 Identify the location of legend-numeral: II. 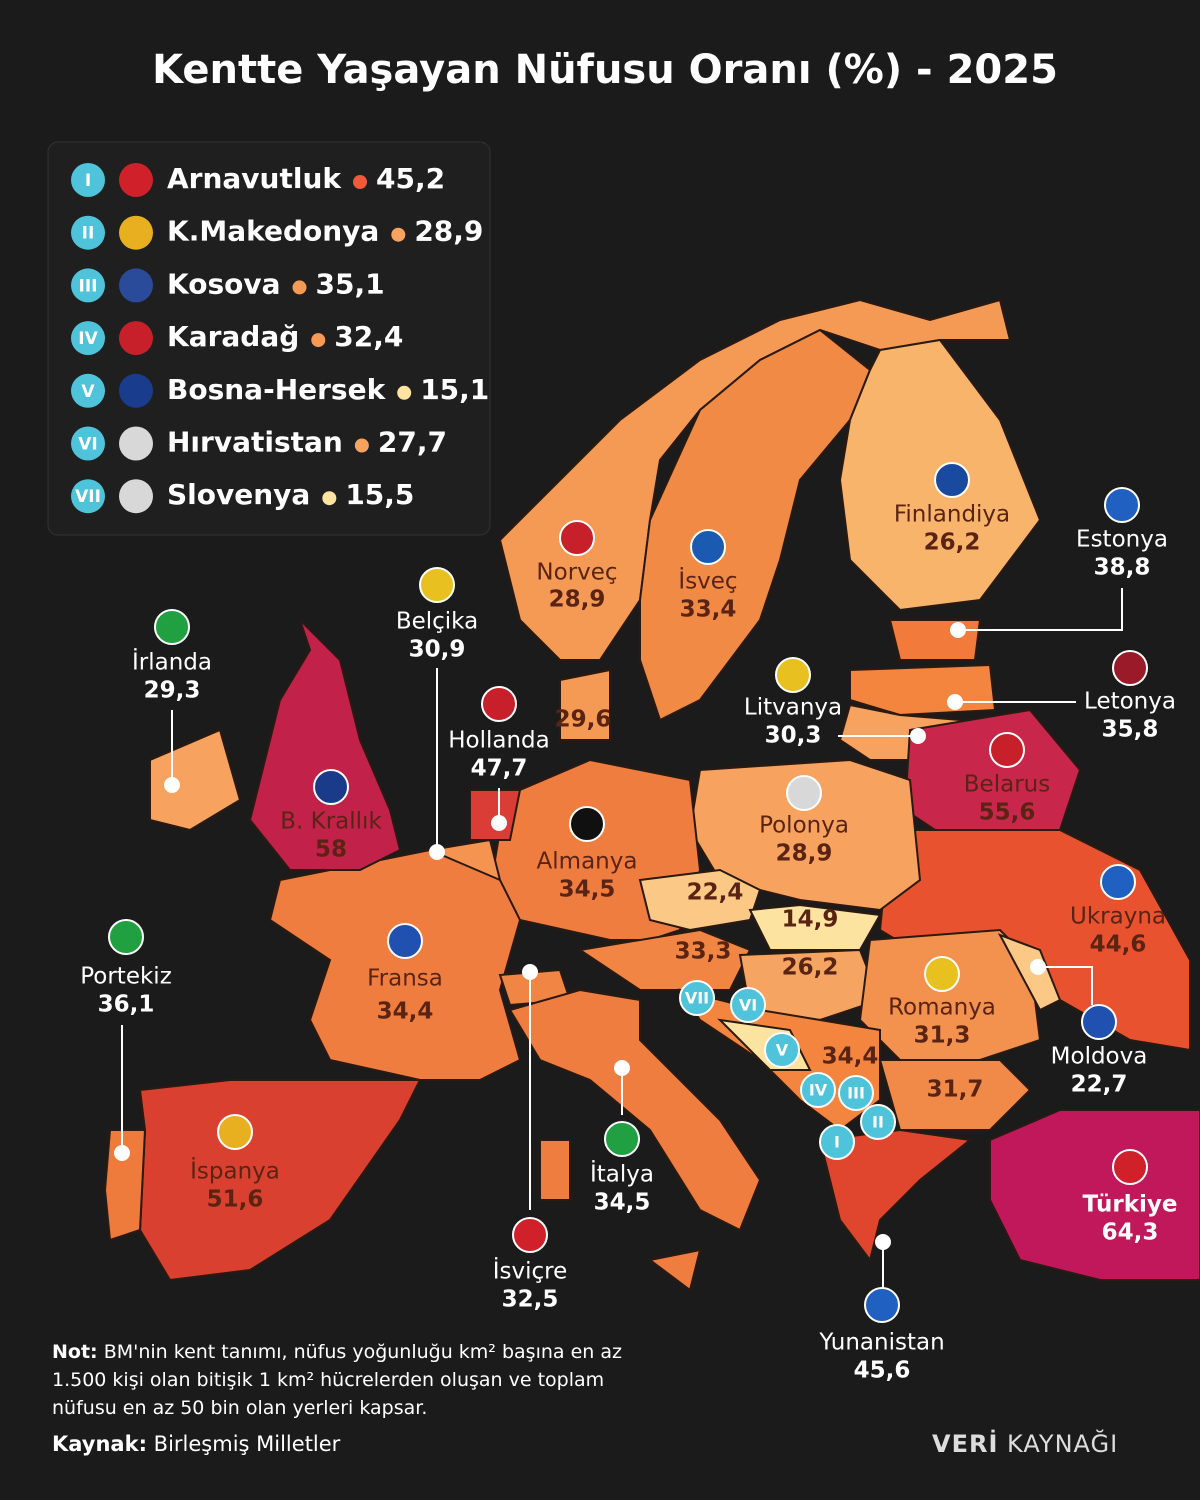
(88, 234).